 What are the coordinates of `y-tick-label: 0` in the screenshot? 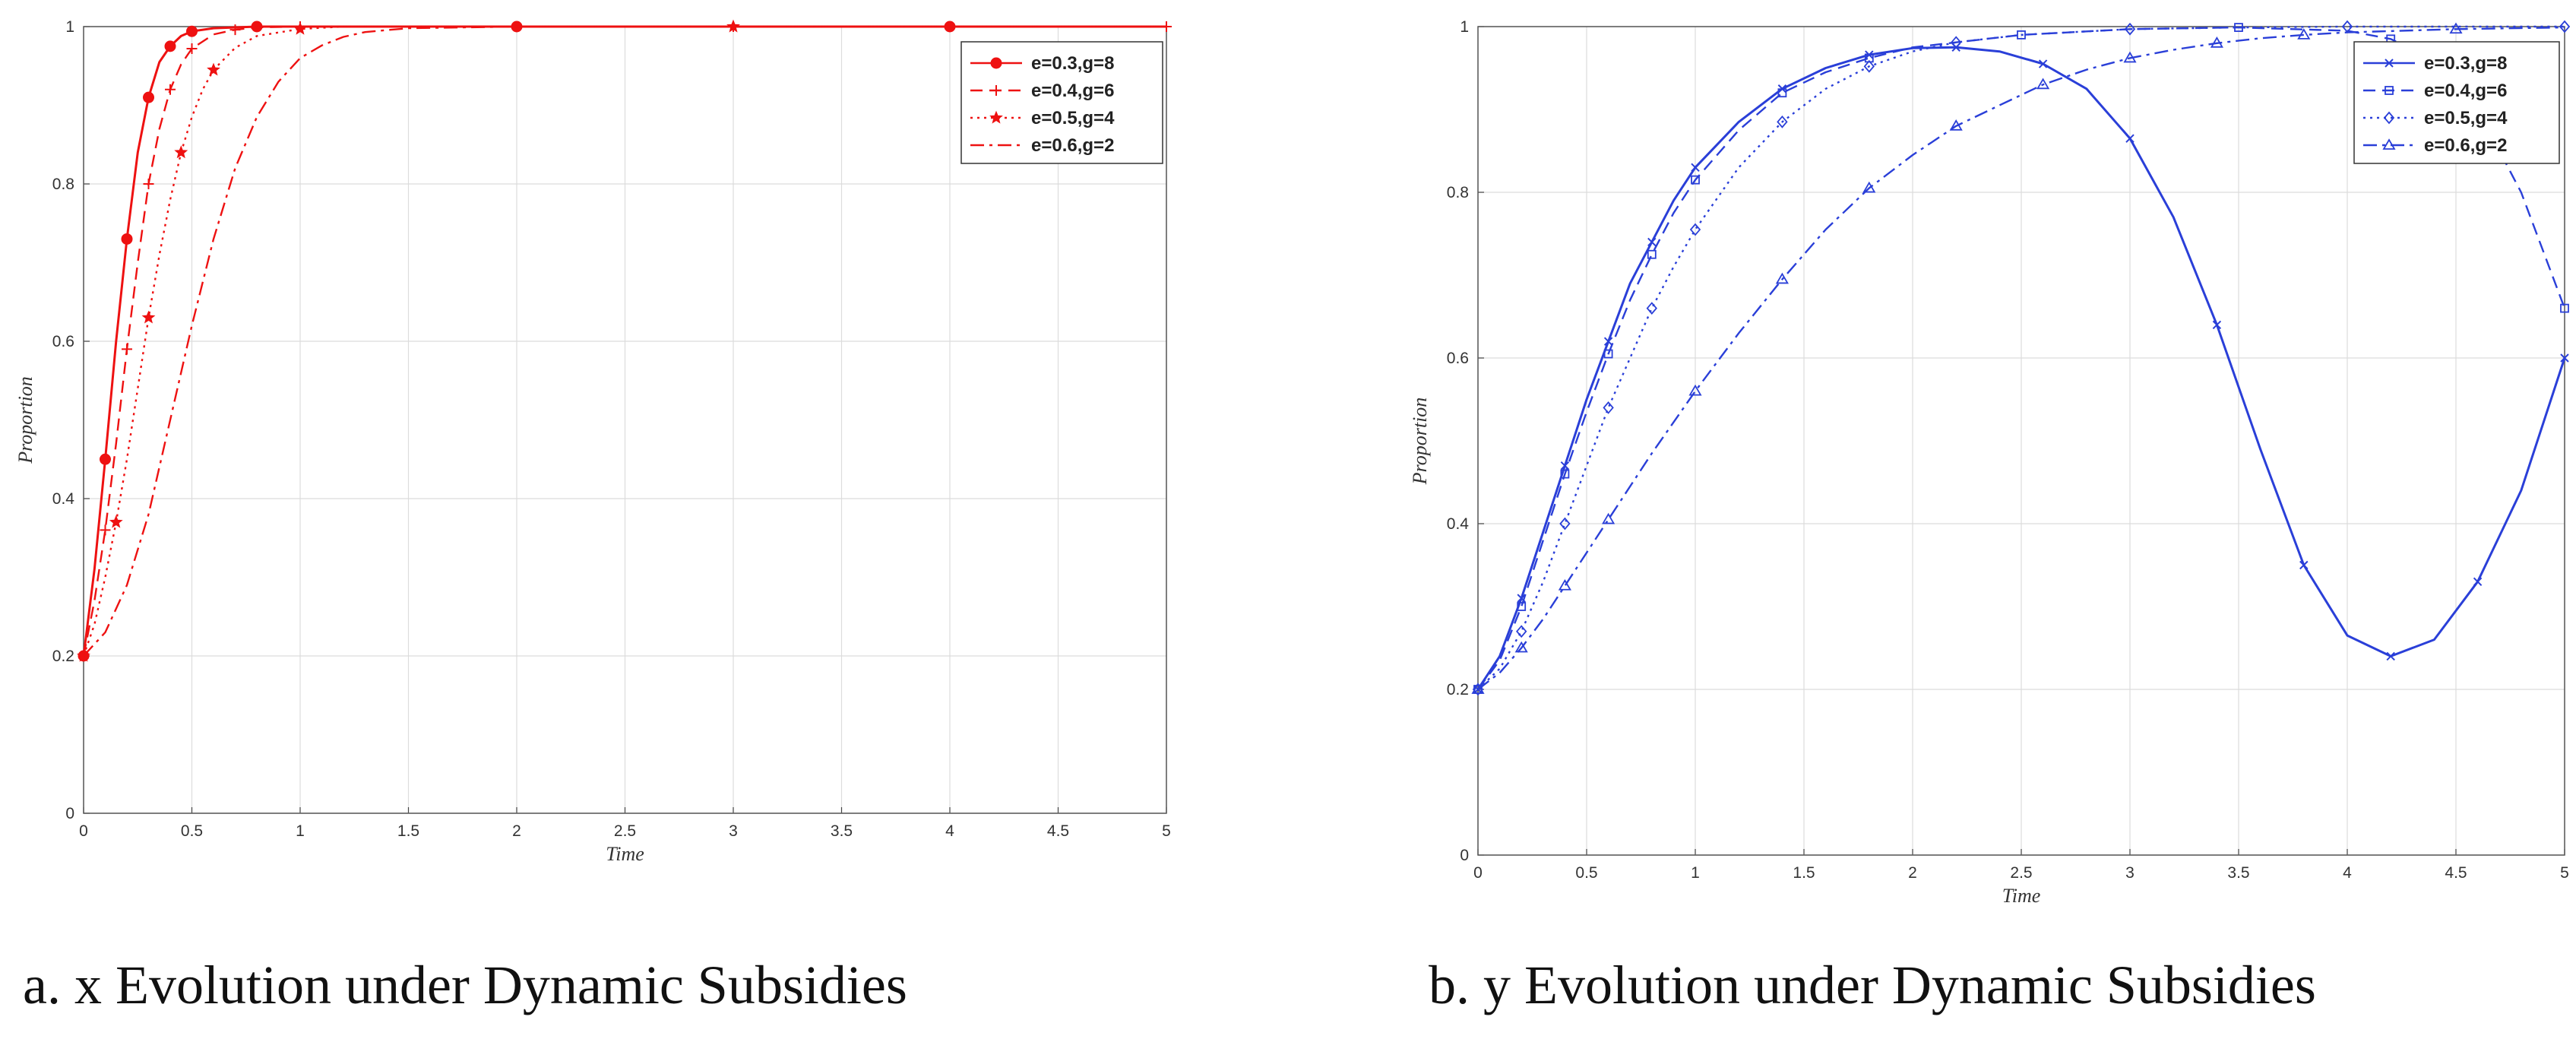 It's located at (1464, 855).